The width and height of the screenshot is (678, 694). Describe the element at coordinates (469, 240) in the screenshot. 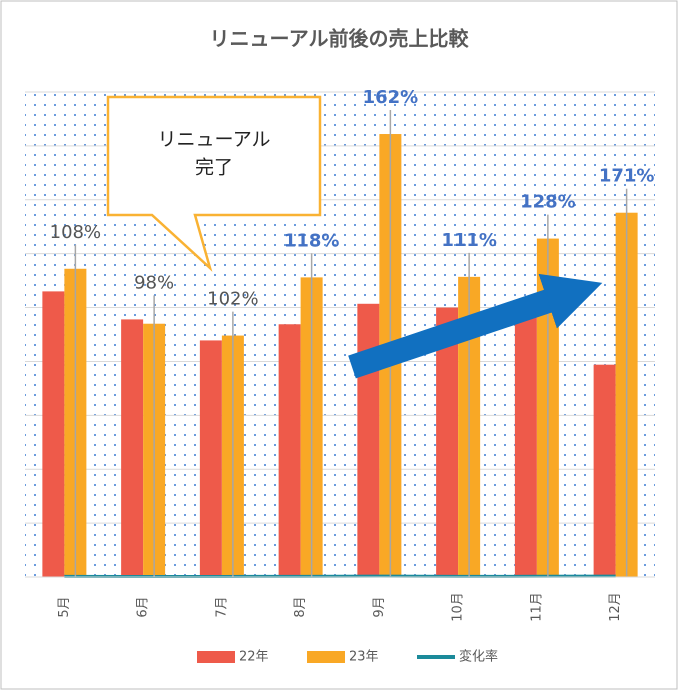

I see `data-label: 111%` at that location.